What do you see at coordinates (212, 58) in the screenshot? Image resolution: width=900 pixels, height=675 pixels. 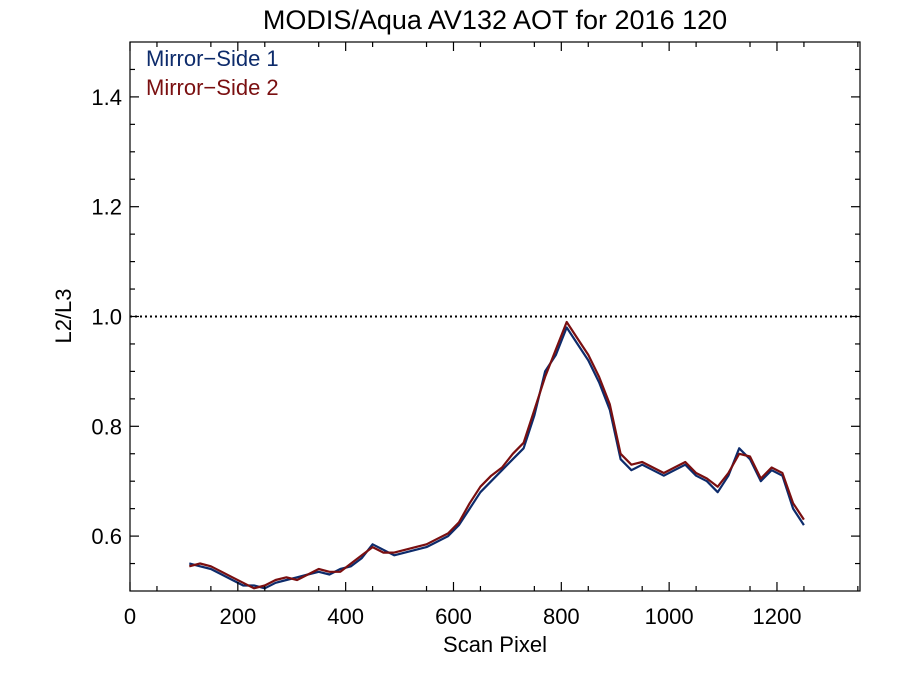 I see `legend-item-mirror-side-1: Mirror−Side 1` at bounding box center [212, 58].